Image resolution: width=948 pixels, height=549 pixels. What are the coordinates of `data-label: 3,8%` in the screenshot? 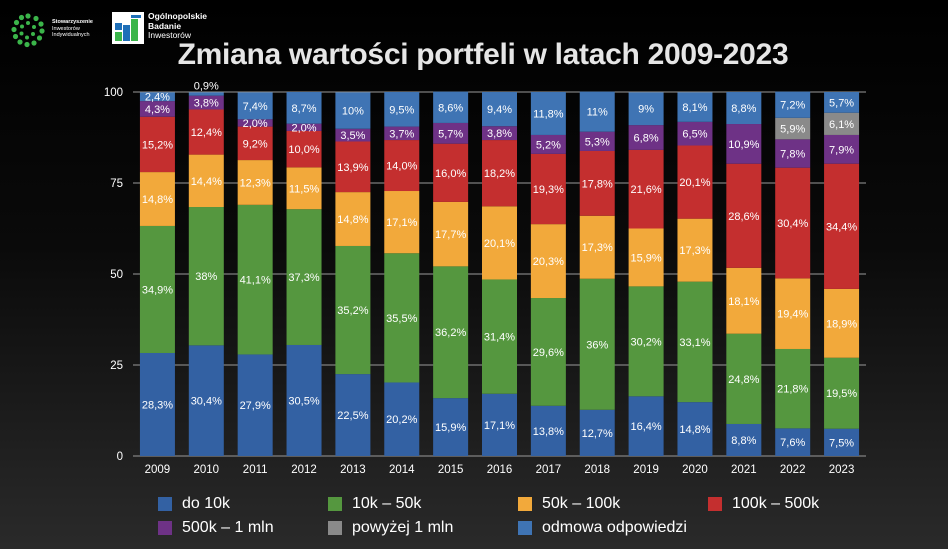 It's located at (206, 104).